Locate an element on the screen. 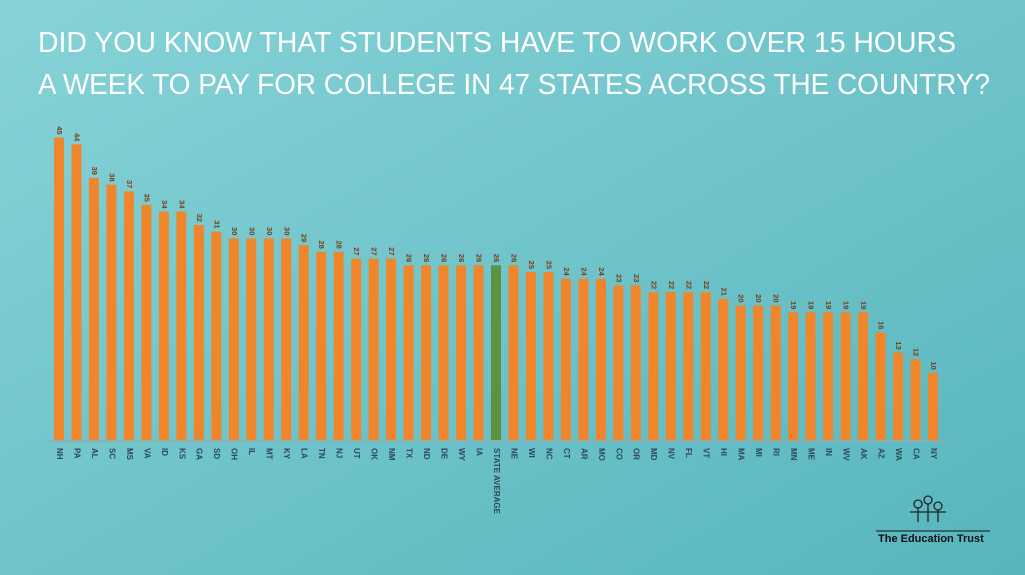 This screenshot has height=575, width=1025. value-label: 44 is located at coordinates (76, 137).